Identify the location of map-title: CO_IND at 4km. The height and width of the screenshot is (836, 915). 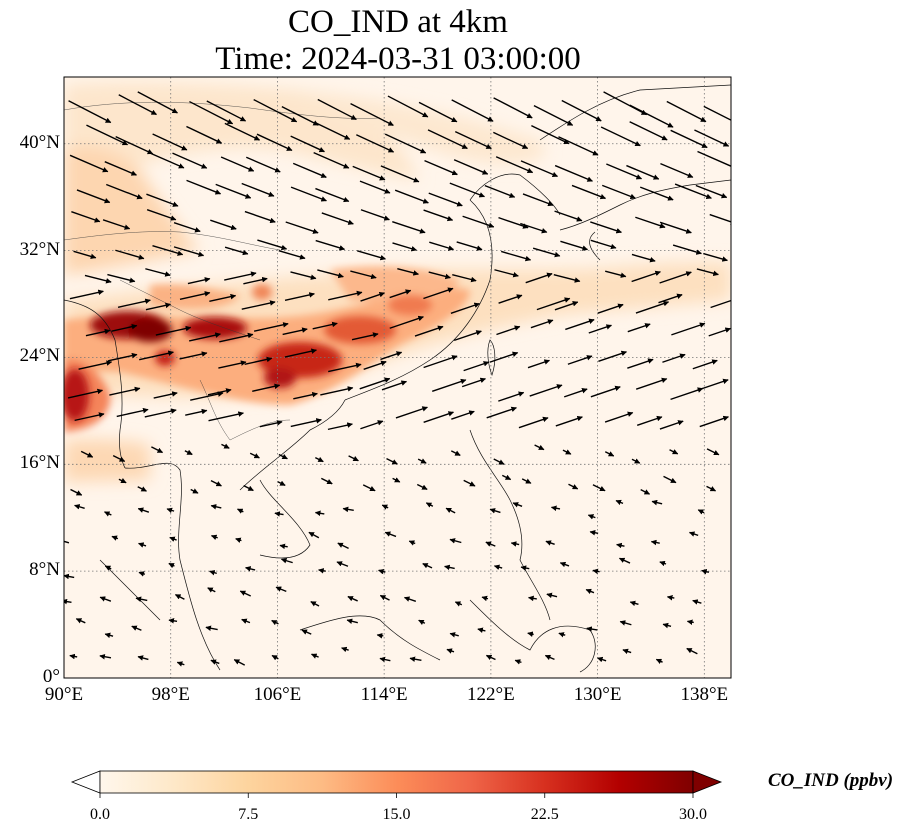
(398, 22).